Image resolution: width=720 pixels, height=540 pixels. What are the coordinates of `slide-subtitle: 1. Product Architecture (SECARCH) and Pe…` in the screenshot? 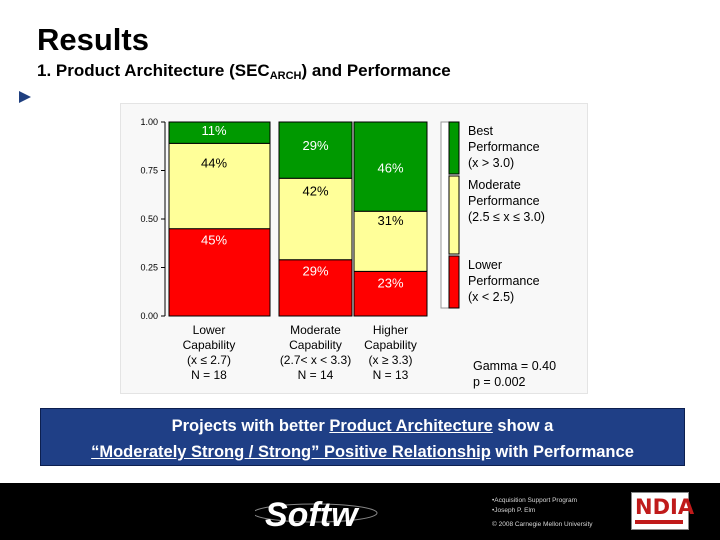 It's located at (244, 71).